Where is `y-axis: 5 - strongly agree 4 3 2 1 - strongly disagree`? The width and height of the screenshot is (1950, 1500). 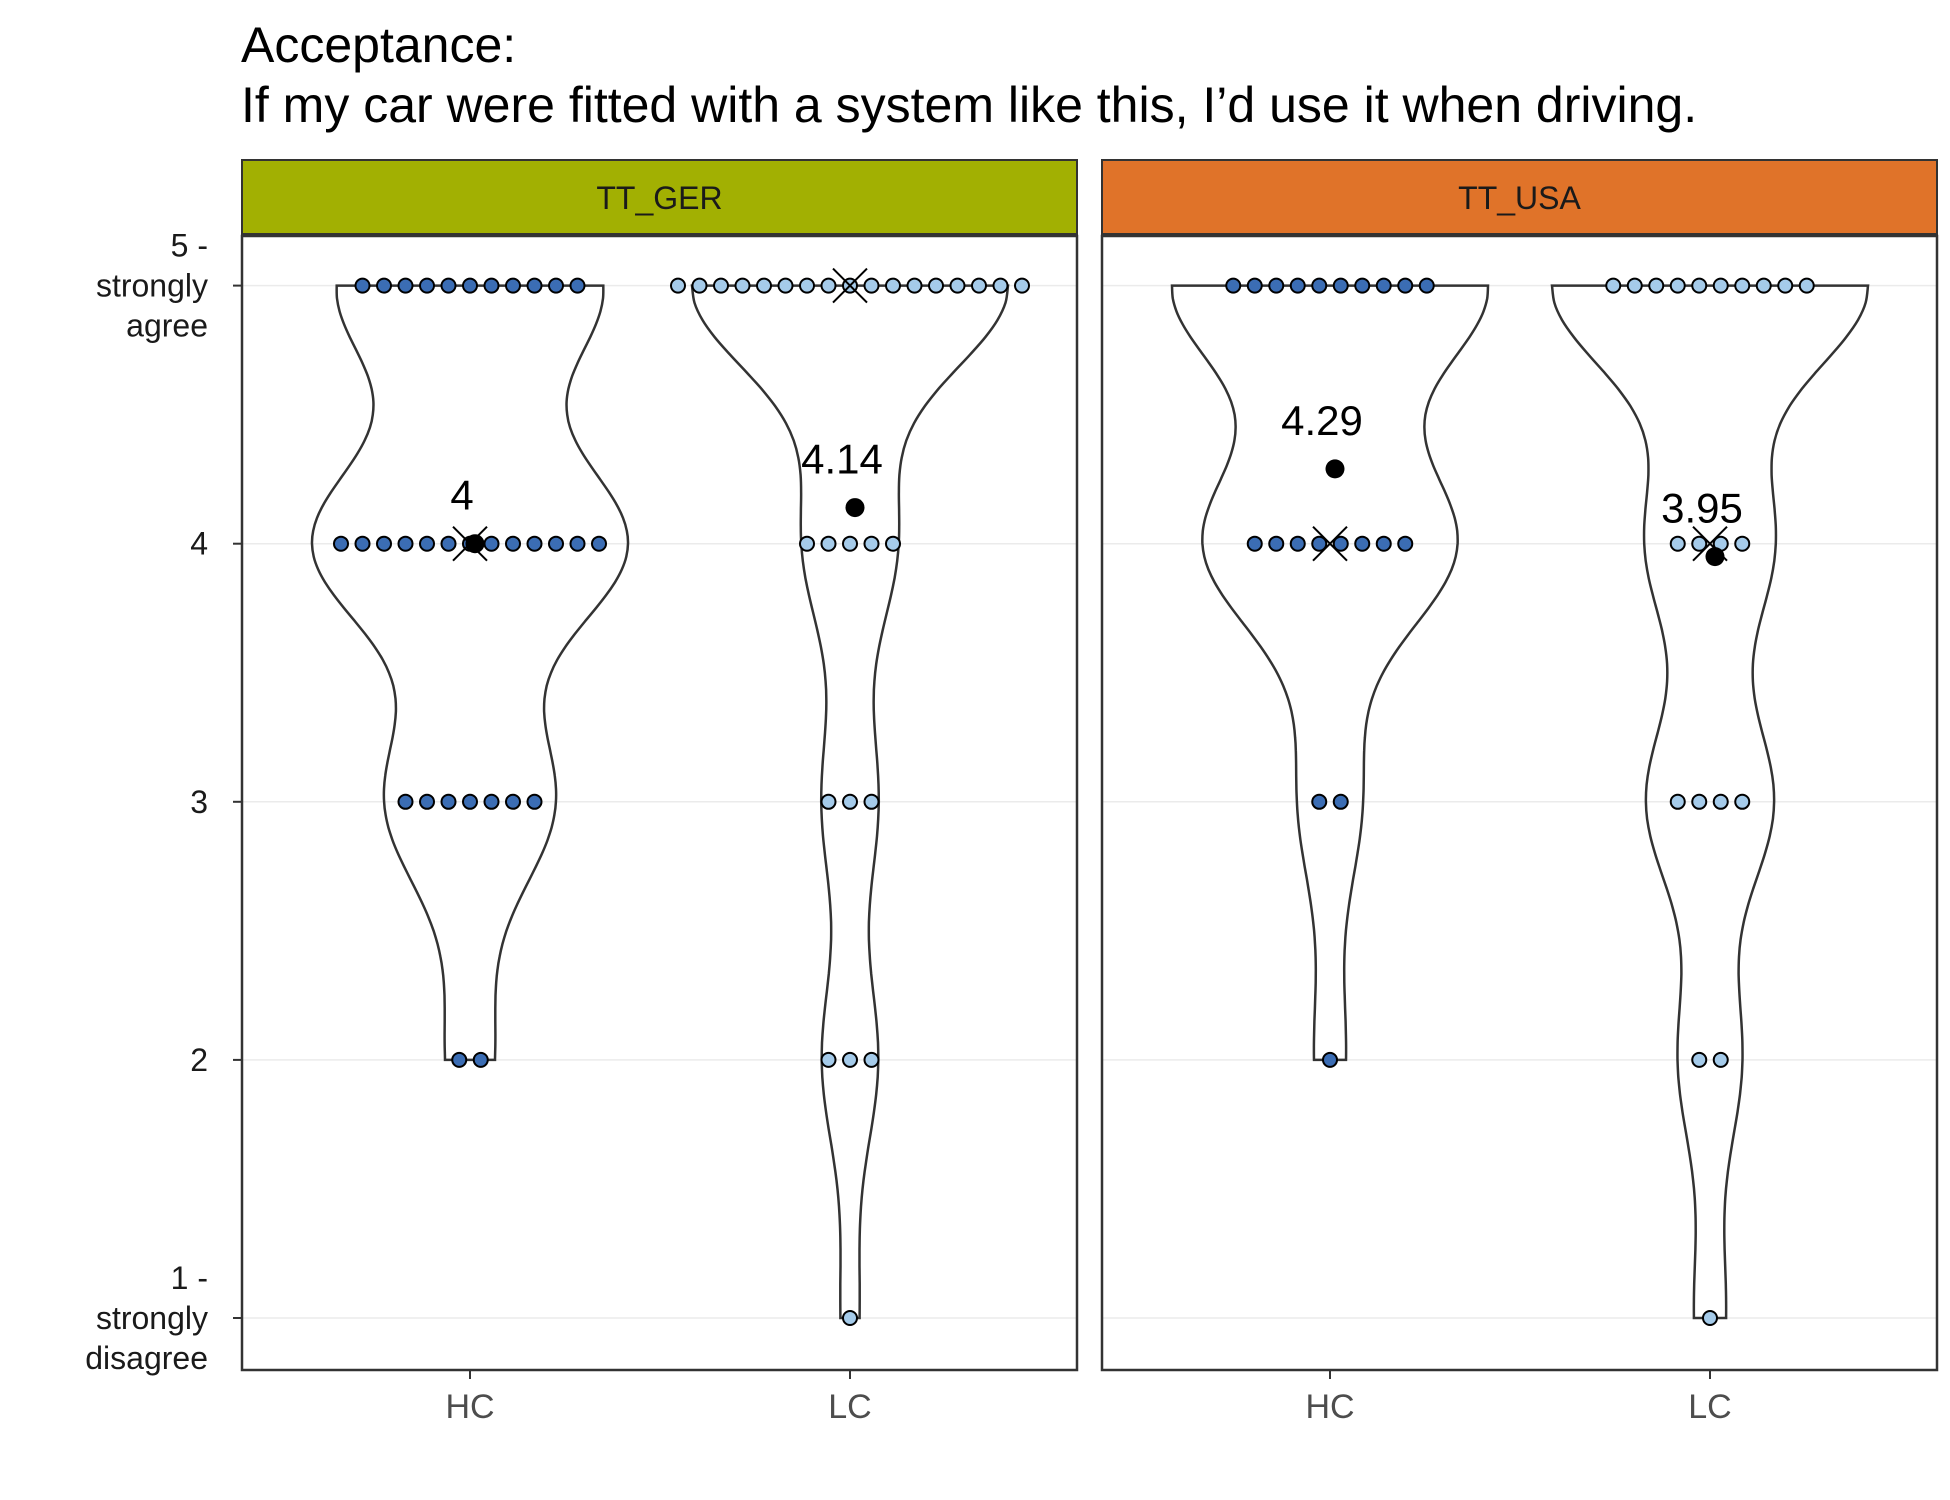 y-axis: 5 - strongly agree 4 3 2 1 - strongly disagree is located at coordinates (163, 802).